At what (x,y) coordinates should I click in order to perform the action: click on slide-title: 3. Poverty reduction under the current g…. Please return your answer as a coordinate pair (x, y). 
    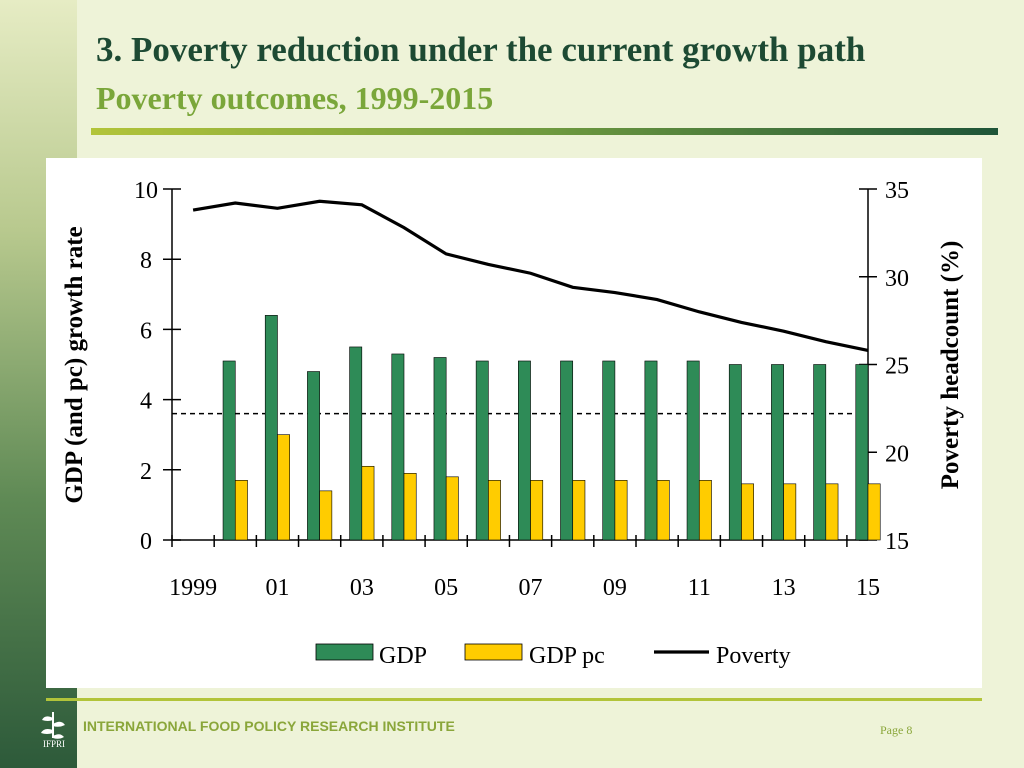
    Looking at the image, I should click on (481, 49).